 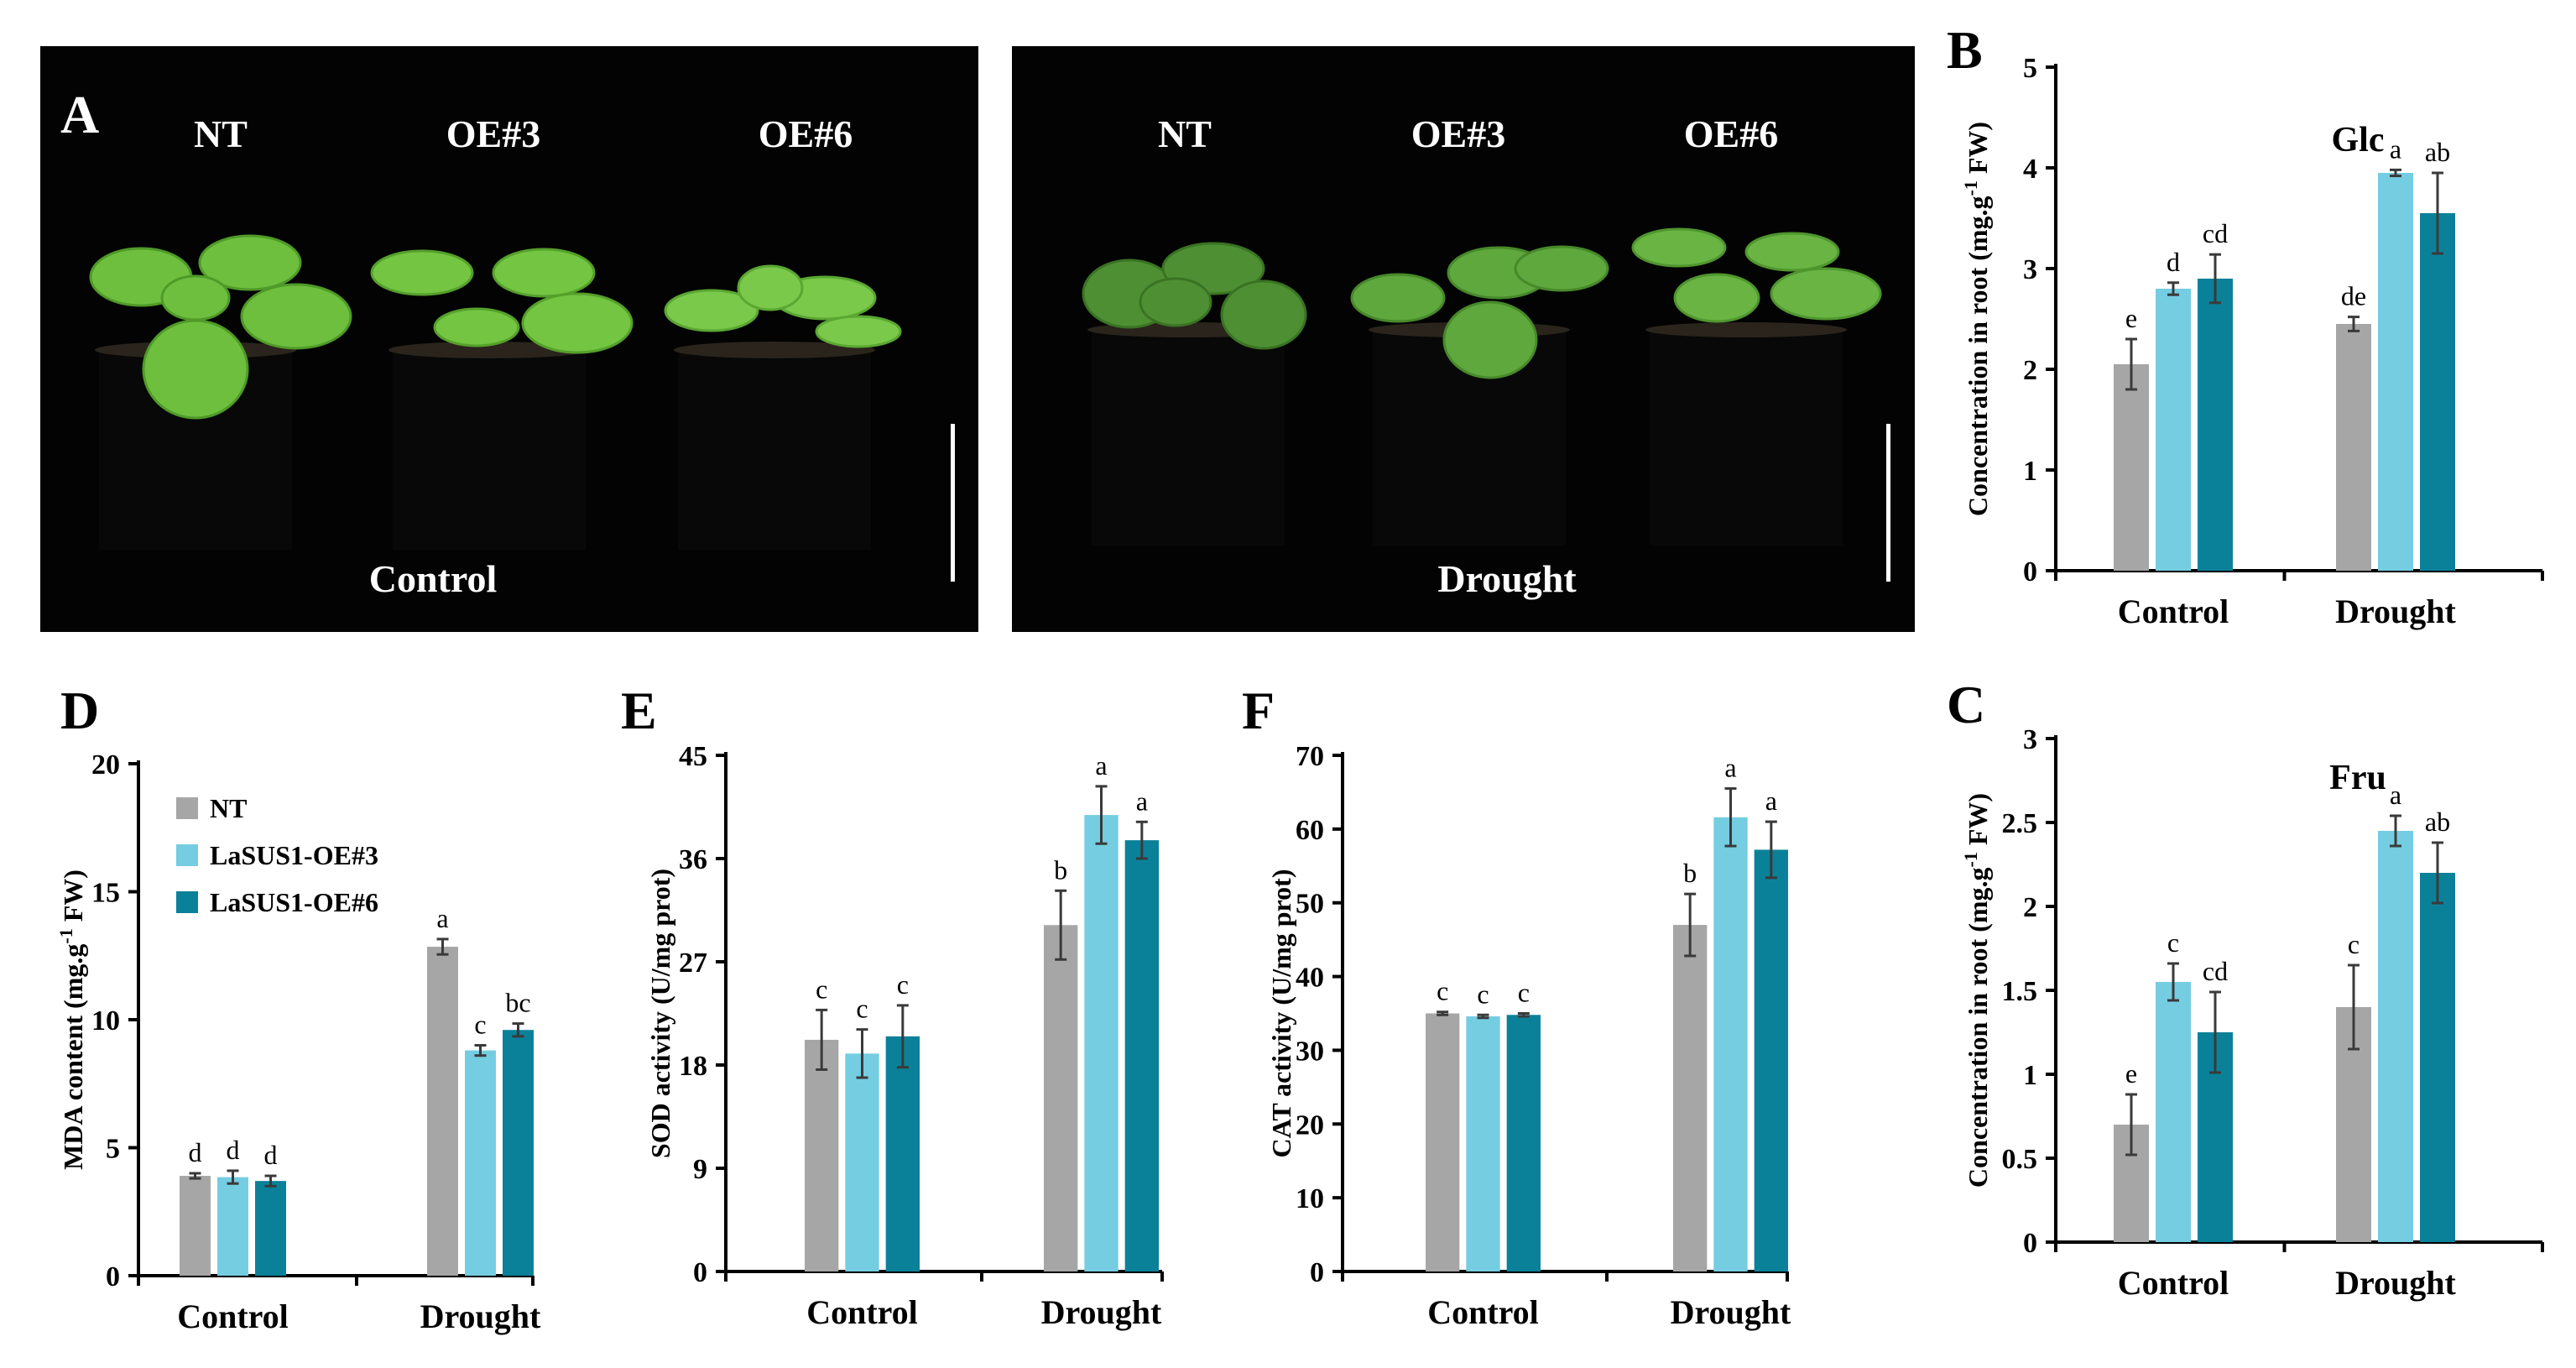 I want to click on photo-label-oe6: OE#6, so click(x=1731, y=133).